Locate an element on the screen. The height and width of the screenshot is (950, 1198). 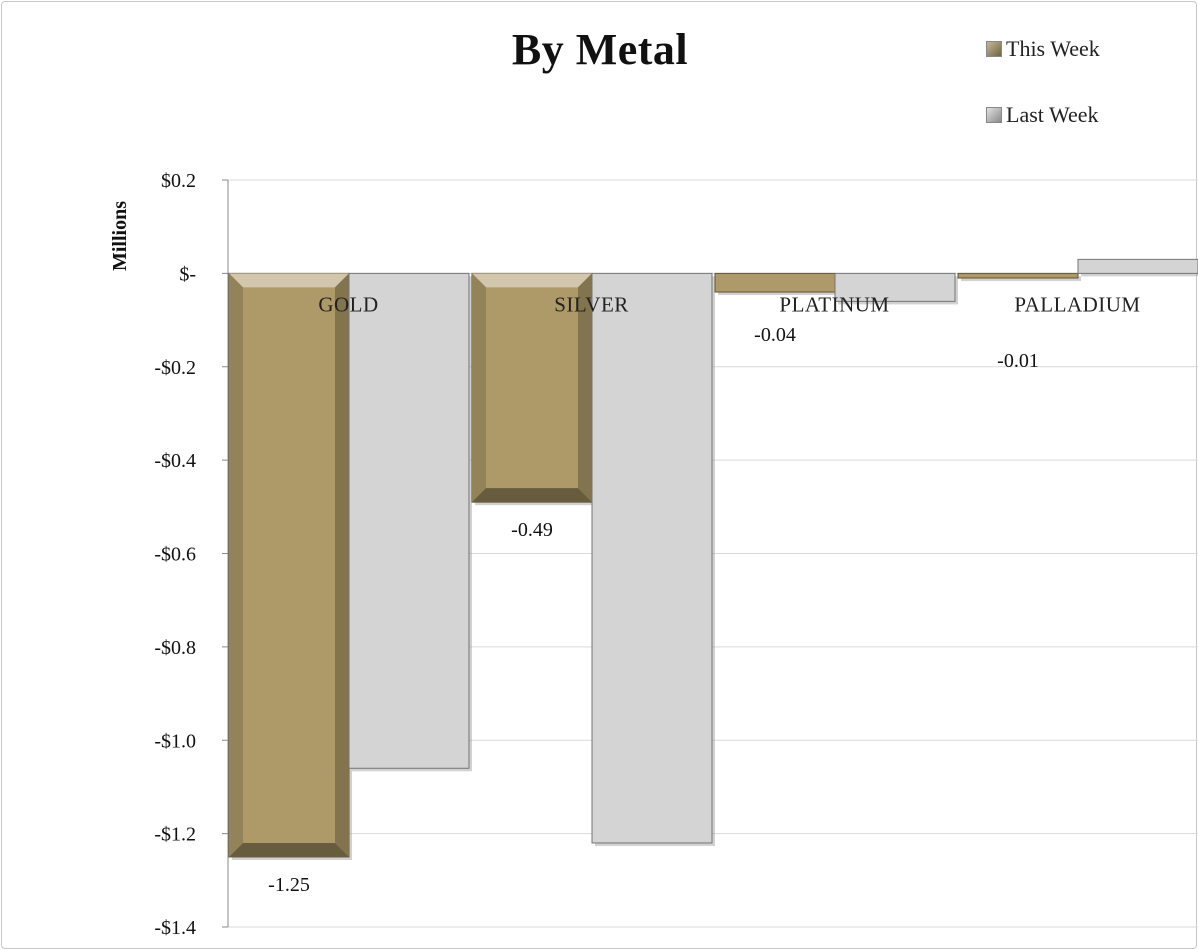
legend-item-last-week: Last Week is located at coordinates (1042, 115).